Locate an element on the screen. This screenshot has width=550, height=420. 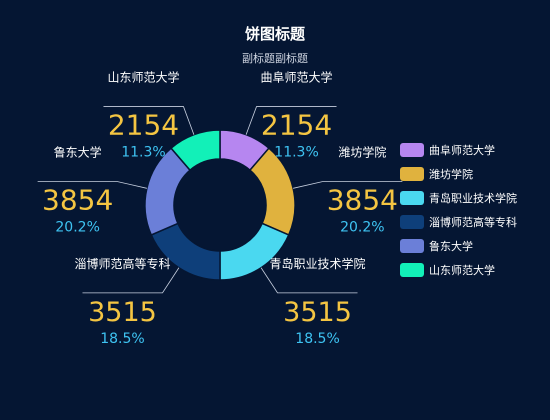
slice-4-leader-line is located at coordinates (131, 280).